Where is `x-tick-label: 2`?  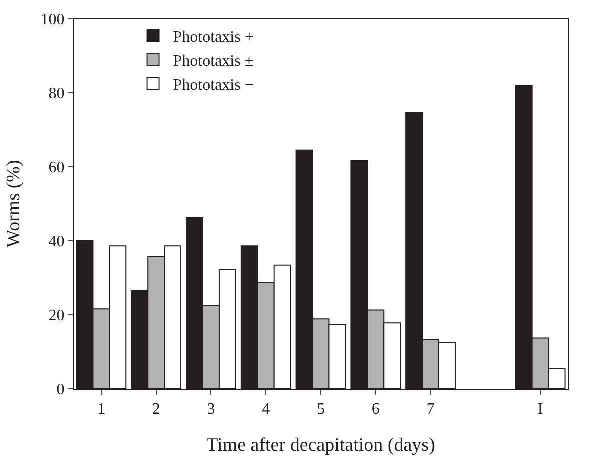
x-tick-label: 2 is located at coordinates (156, 409).